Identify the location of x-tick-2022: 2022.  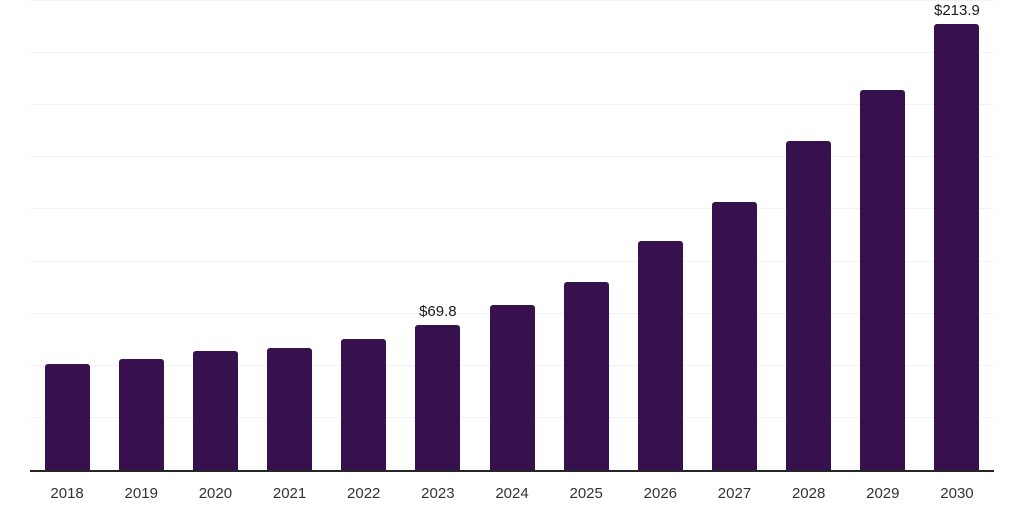
(364, 493).